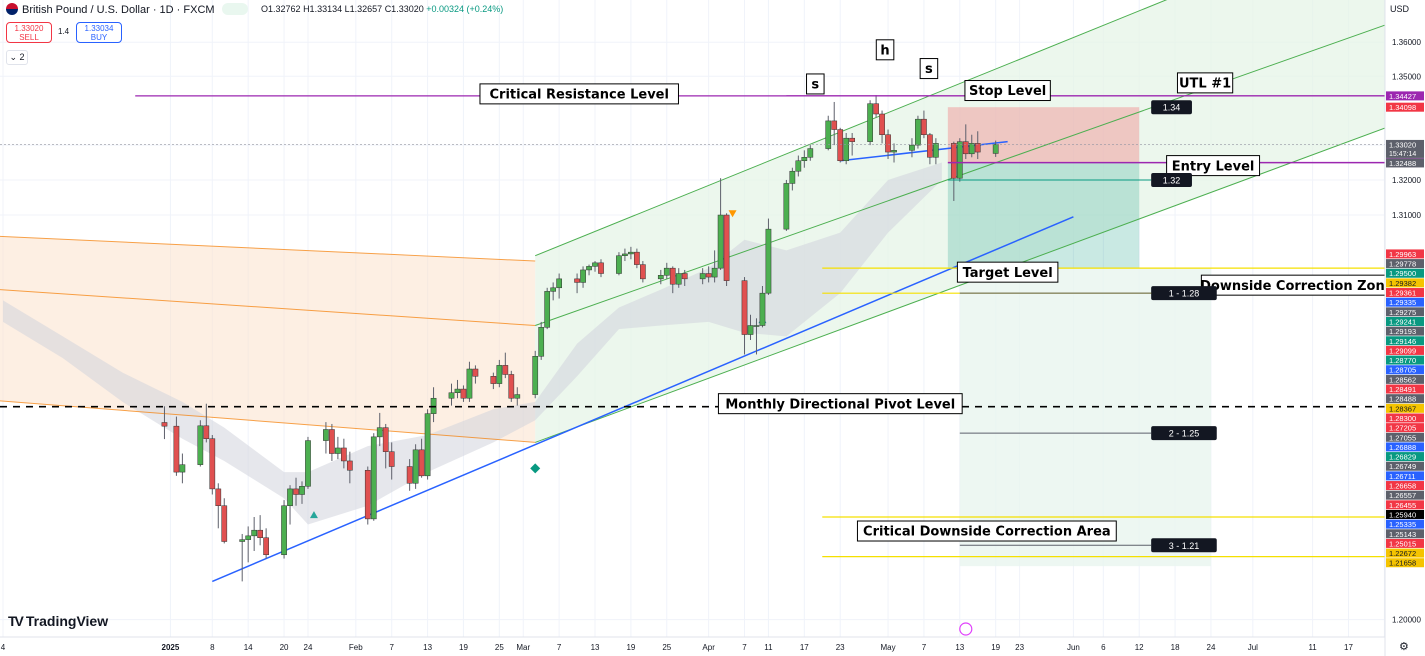 The height and width of the screenshot is (656, 1425). Describe the element at coordinates (1406, 180) in the screenshot. I see `price-tick-label: 1.32000` at that location.